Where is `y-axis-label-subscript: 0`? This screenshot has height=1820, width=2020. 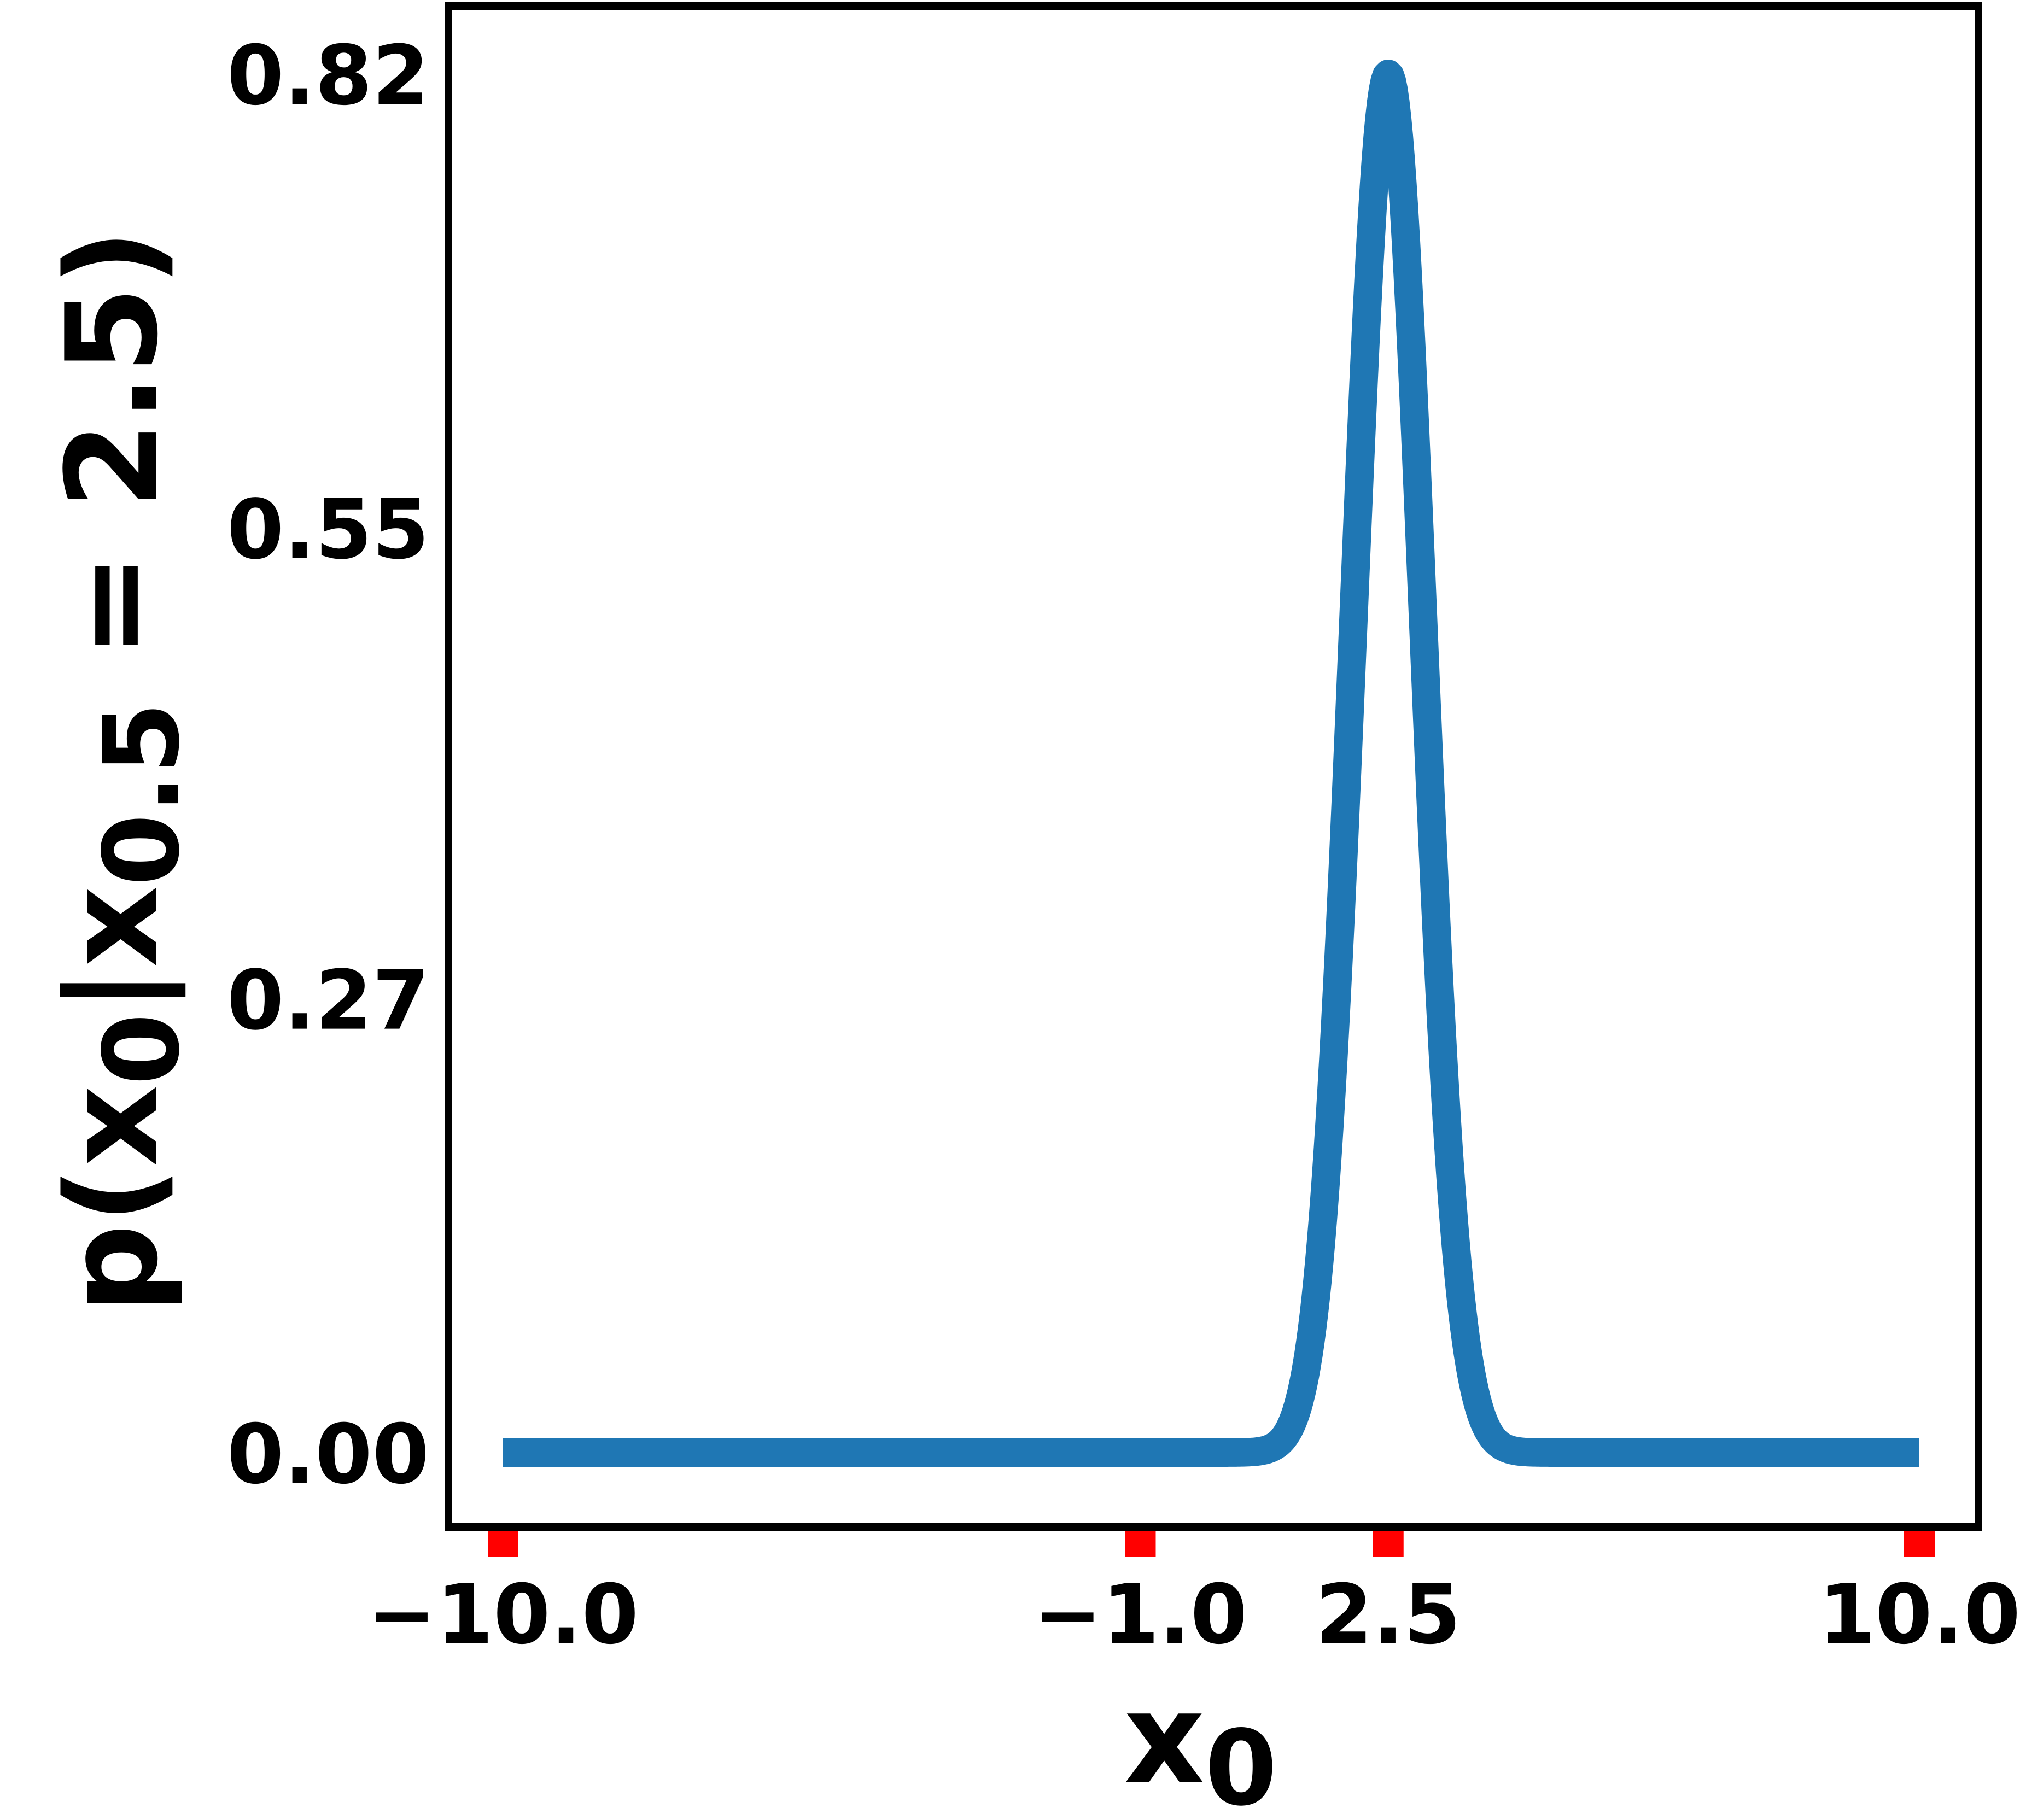
y-axis-label-subscript: 0 is located at coordinates (141, 1049).